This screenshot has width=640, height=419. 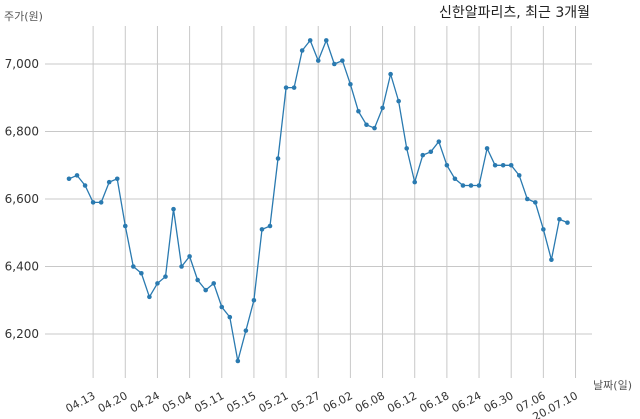 What do you see at coordinates (81, 402) in the screenshot?
I see `x-tick-label: 04.13` at bounding box center [81, 402].